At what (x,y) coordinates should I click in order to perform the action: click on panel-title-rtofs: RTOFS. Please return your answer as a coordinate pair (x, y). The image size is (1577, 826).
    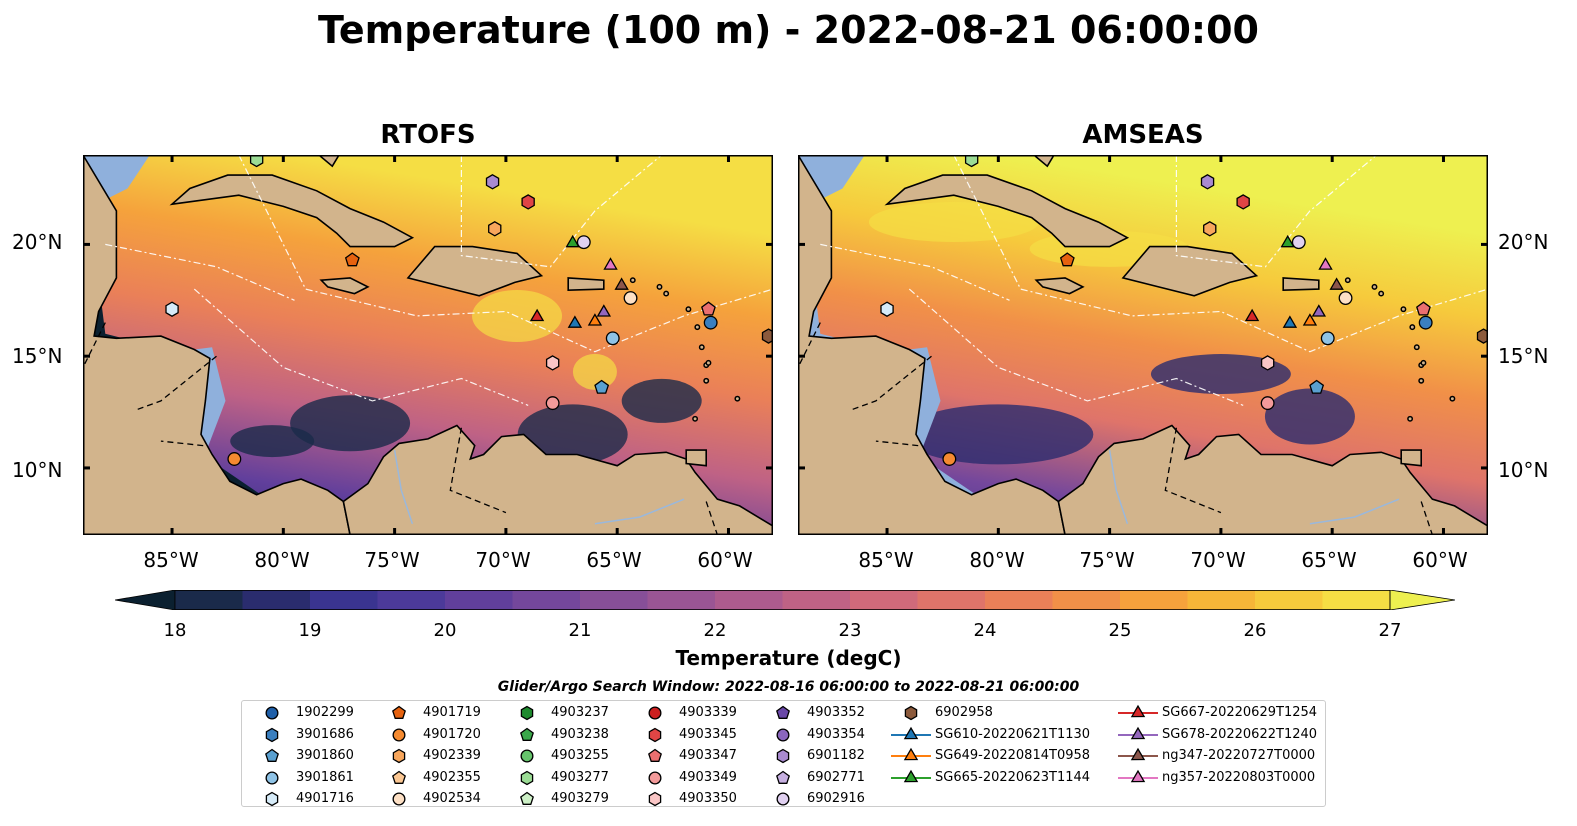
    Looking at the image, I should click on (428, 135).